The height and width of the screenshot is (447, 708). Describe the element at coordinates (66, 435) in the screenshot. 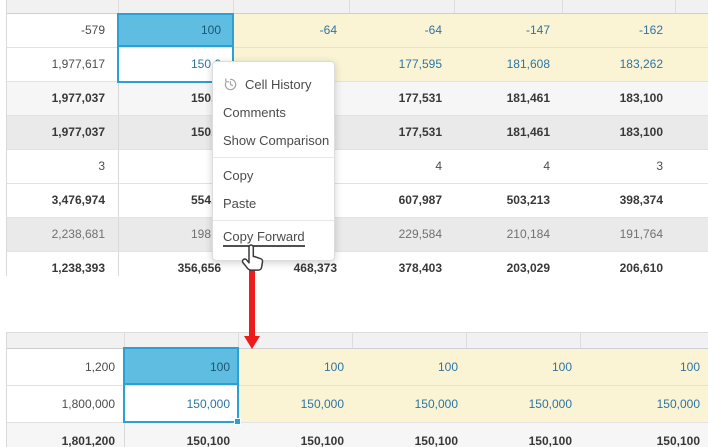

I see `cell: 1,801,200` at that location.